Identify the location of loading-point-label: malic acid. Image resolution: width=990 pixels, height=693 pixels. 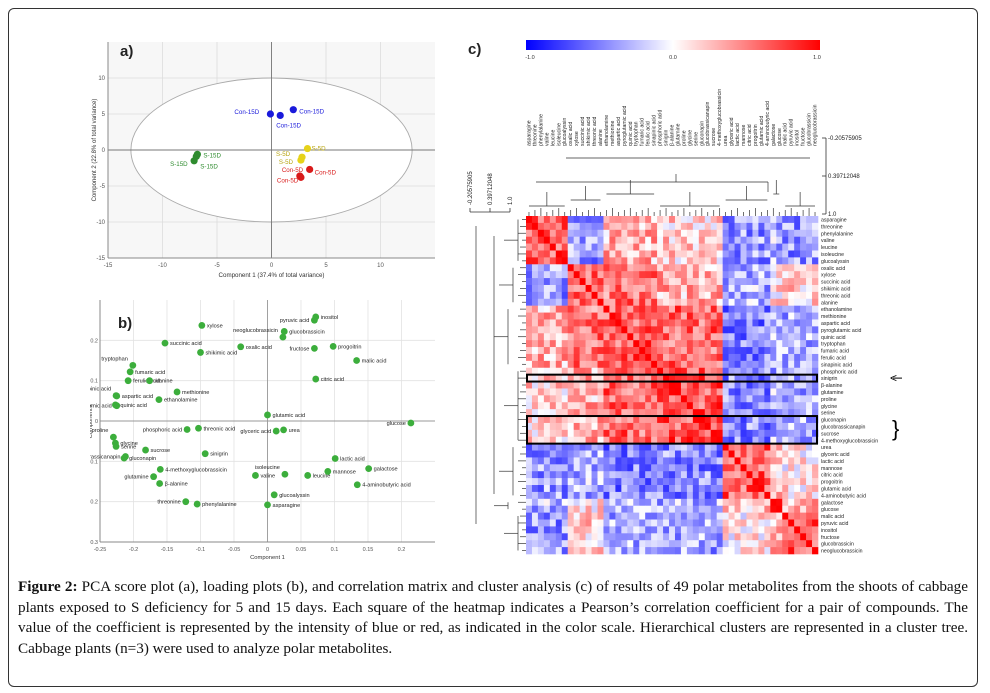
(374, 362).